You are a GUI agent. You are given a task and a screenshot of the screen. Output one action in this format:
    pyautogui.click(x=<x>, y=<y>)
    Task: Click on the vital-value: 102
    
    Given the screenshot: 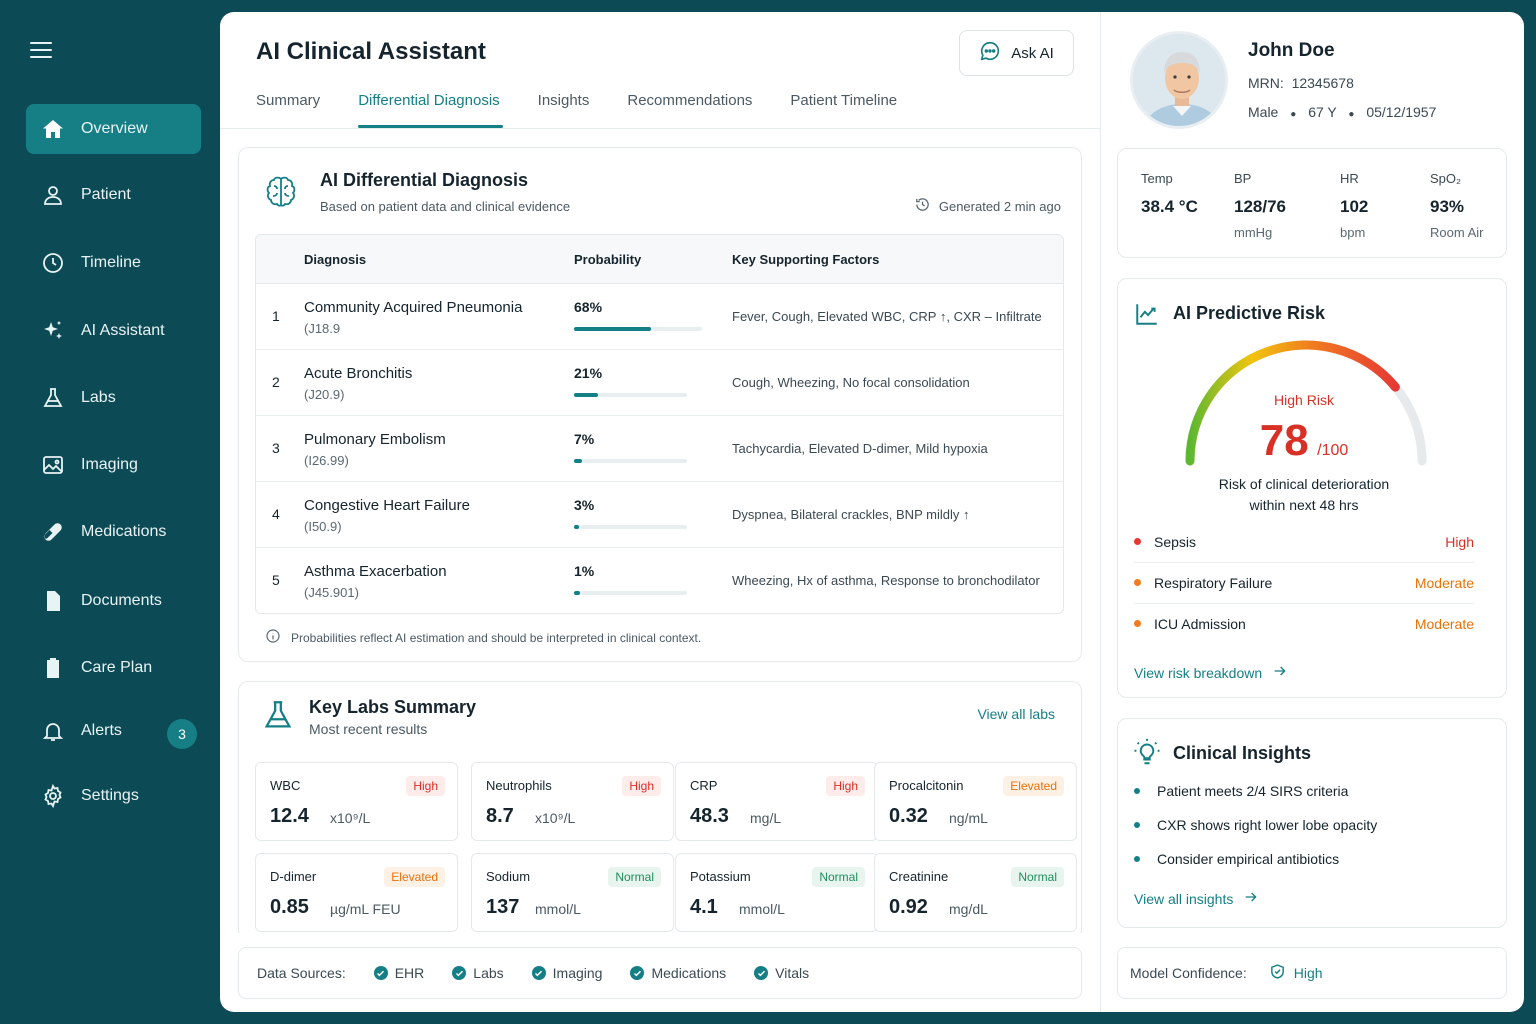 What is the action you would take?
    pyautogui.click(x=1354, y=206)
    